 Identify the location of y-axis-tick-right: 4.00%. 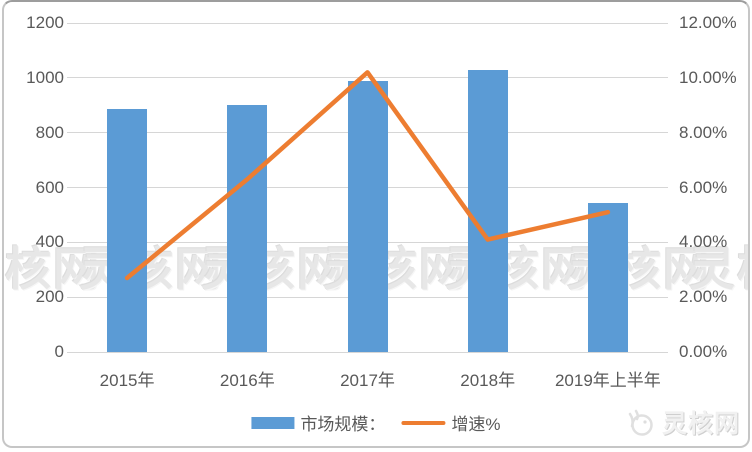
(703, 242).